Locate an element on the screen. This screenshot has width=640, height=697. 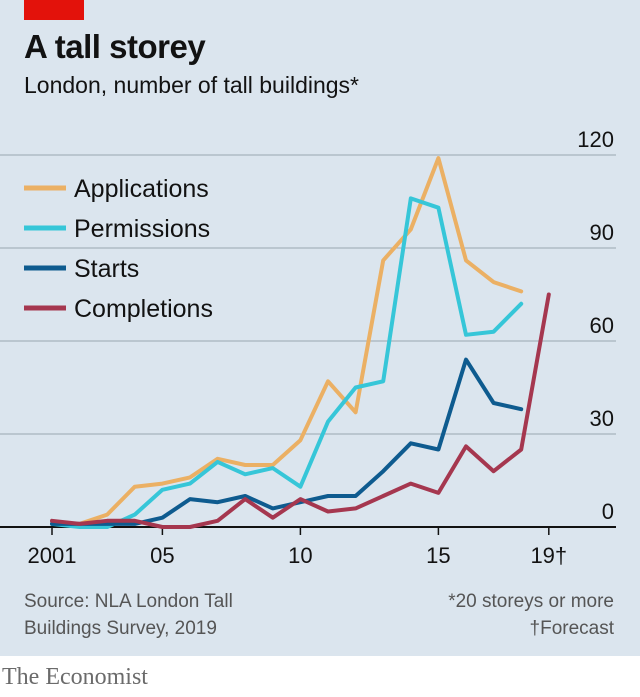
y-axis-ticks: 0 30 60 90 120 is located at coordinates (595, 325).